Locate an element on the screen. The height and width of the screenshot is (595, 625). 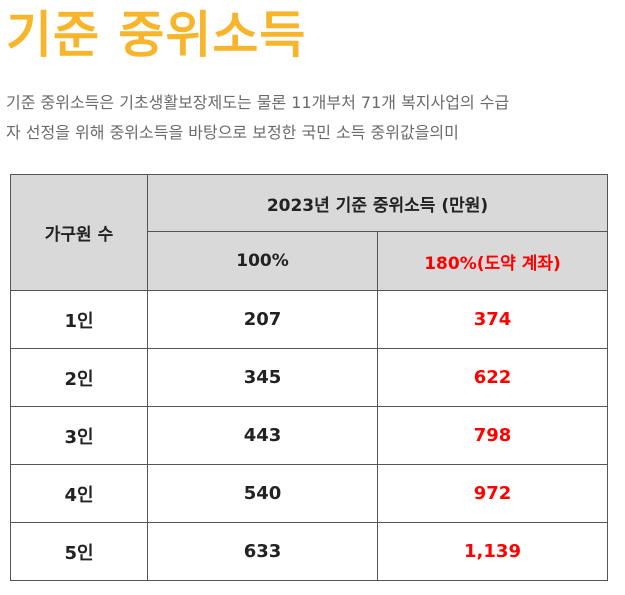
table-row: 3인 443 798 is located at coordinates (309, 435).